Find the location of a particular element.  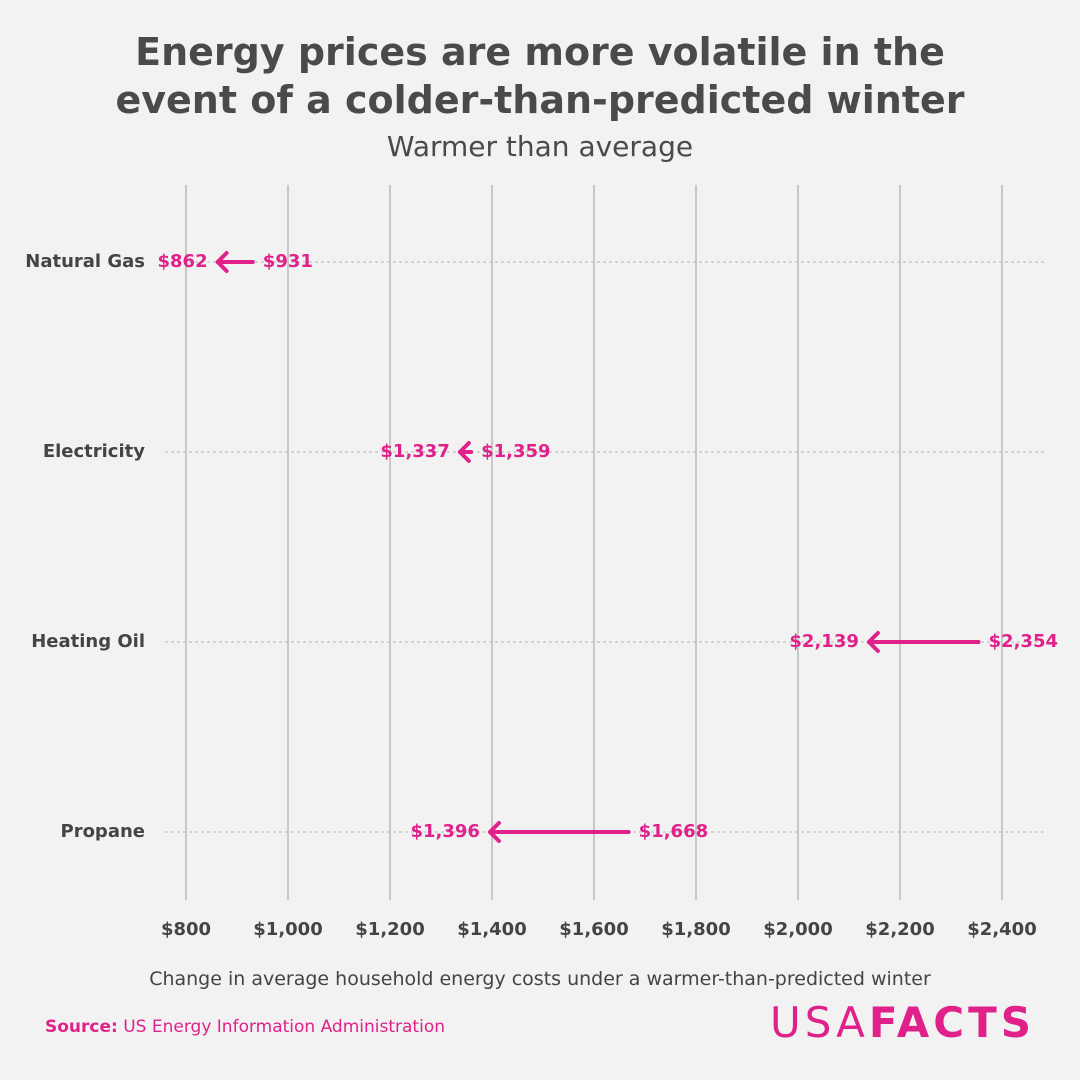

logo: USAFACTS is located at coordinates (902, 1022).